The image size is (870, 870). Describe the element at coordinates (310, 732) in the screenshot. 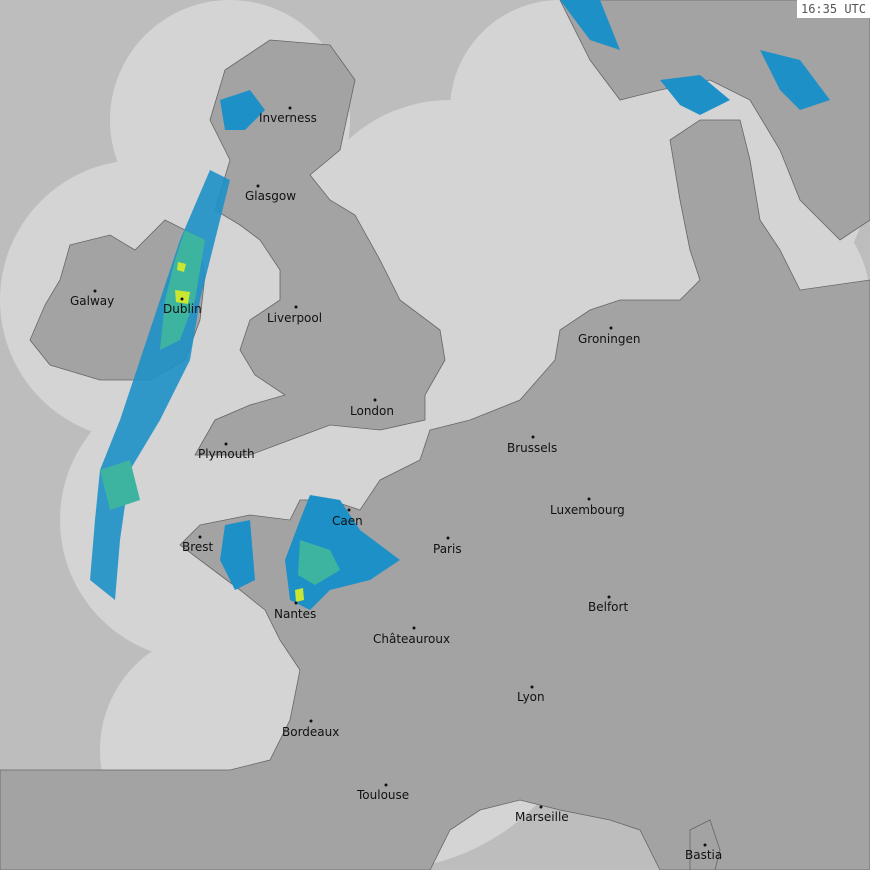

I see `city-label: Bordeaux` at that location.